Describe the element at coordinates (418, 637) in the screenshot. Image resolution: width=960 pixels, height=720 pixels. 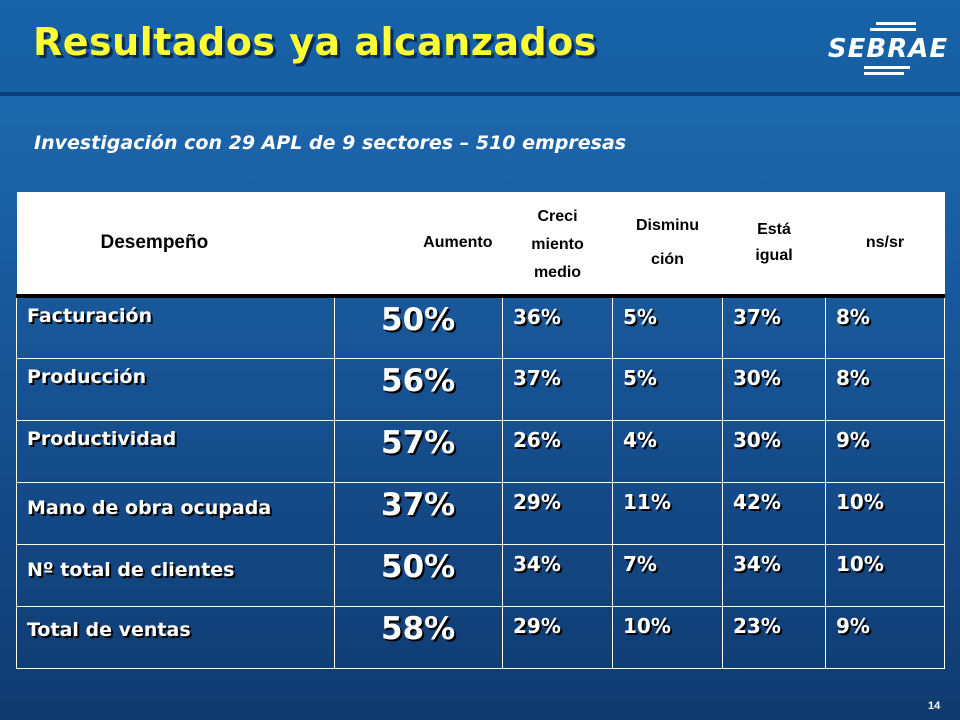
I see `cell-aumento: 58%` at that location.